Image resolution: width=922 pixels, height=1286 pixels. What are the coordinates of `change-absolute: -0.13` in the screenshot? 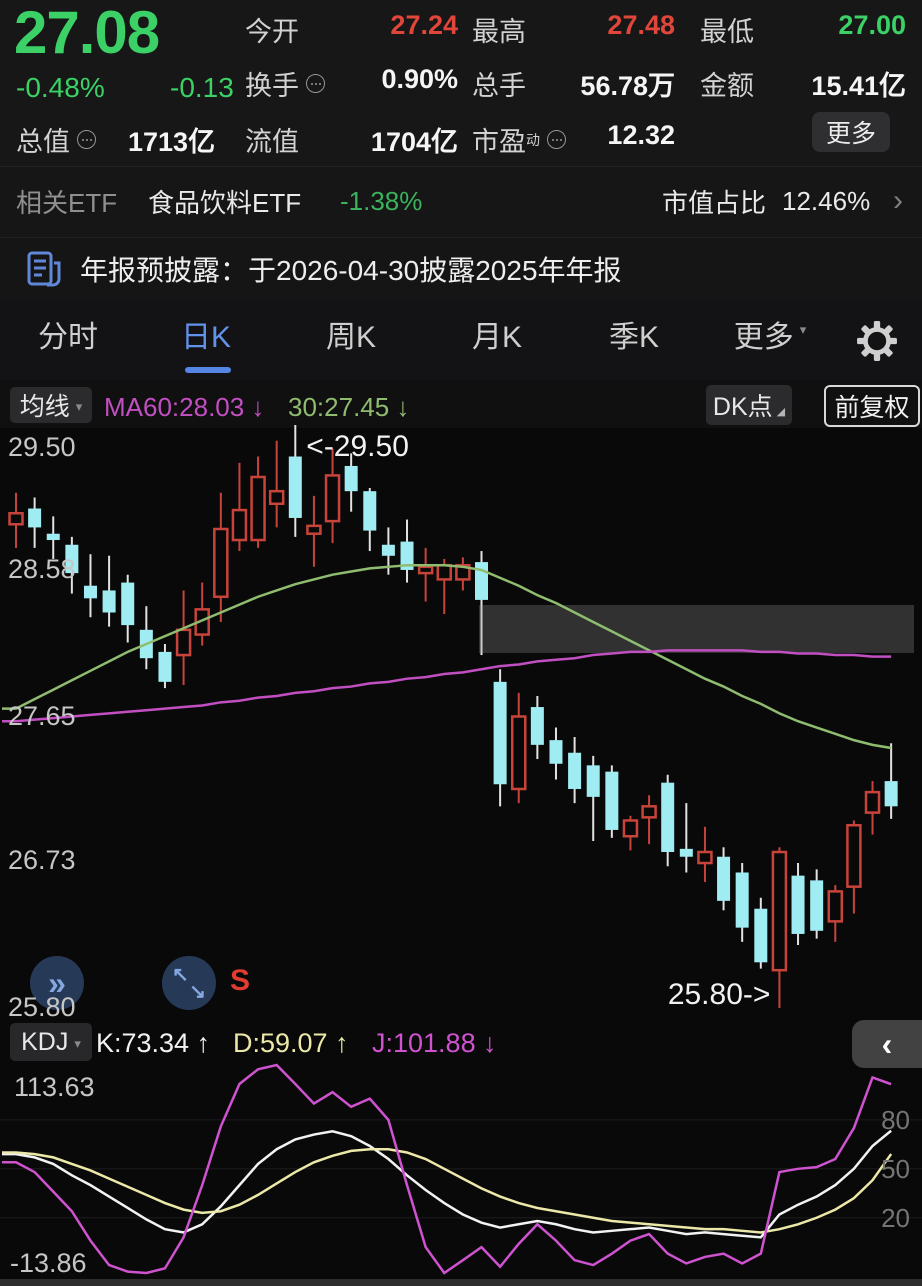 It's located at (202, 87).